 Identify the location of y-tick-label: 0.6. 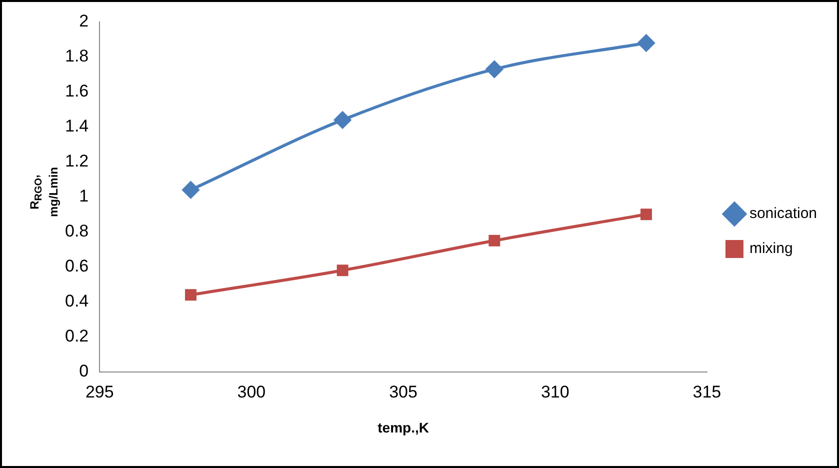
(76, 266).